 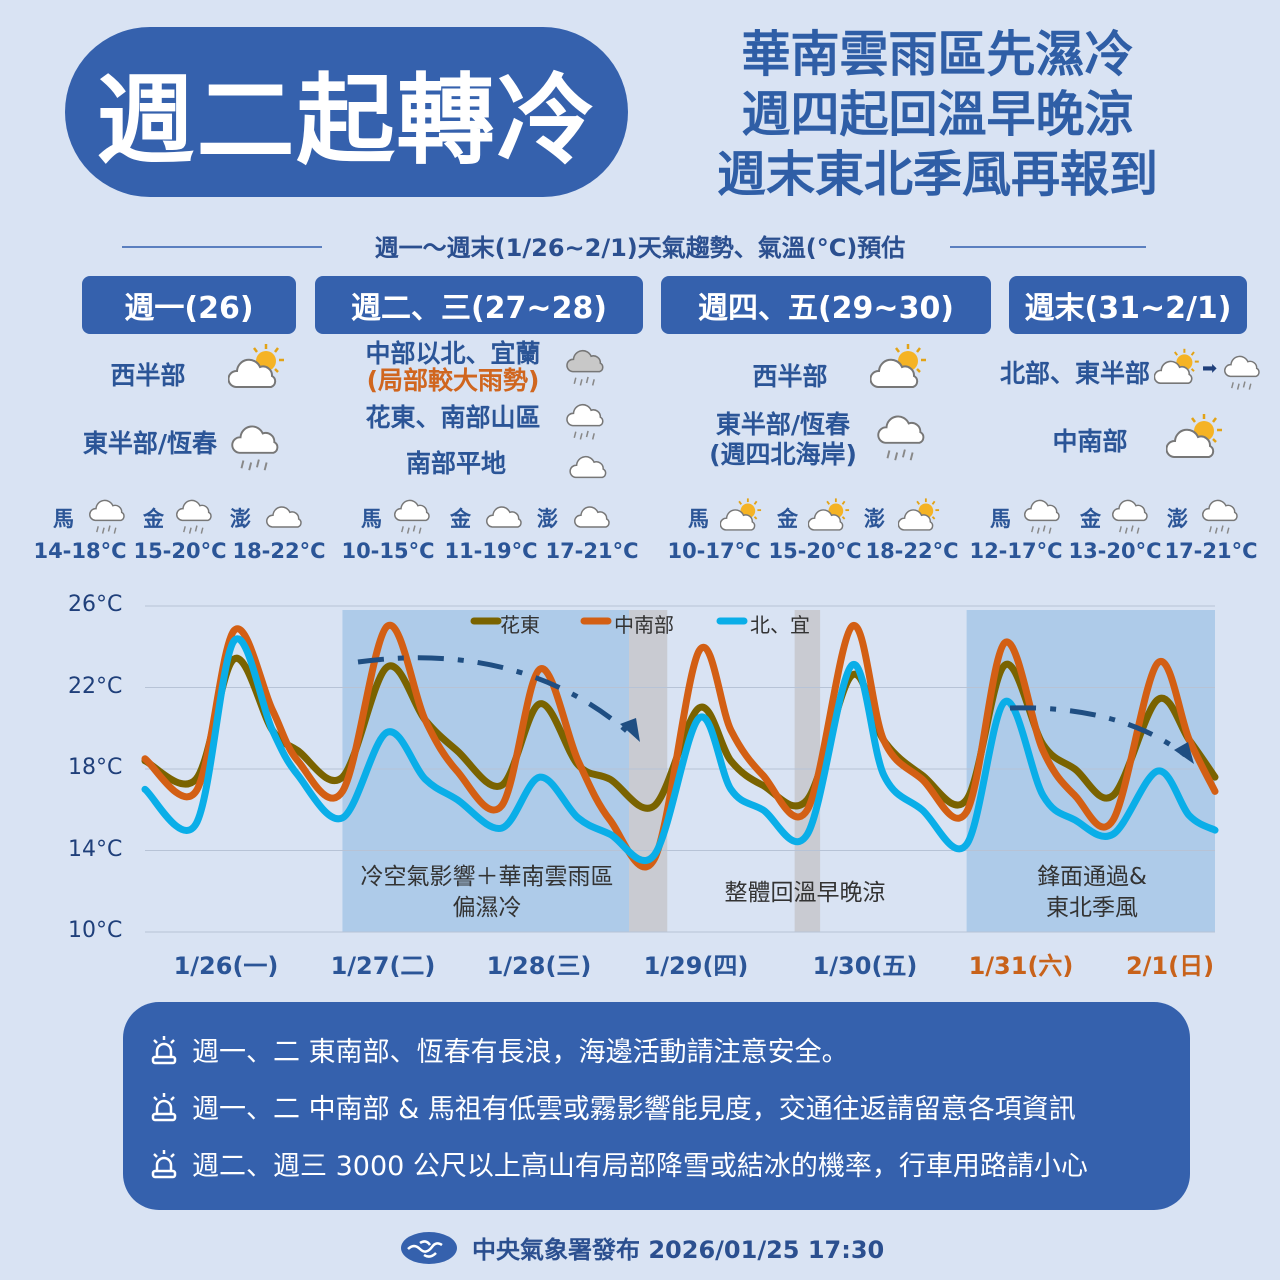 I want to click on region-label: 中部以北、宜蘭 (局部較大雨勢), so click(x=452, y=367).